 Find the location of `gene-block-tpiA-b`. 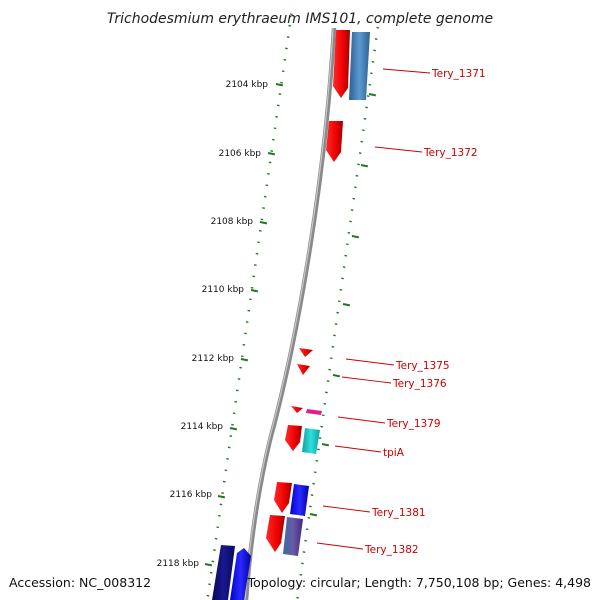

gene-block-tpiA-b is located at coordinates (311, 441).